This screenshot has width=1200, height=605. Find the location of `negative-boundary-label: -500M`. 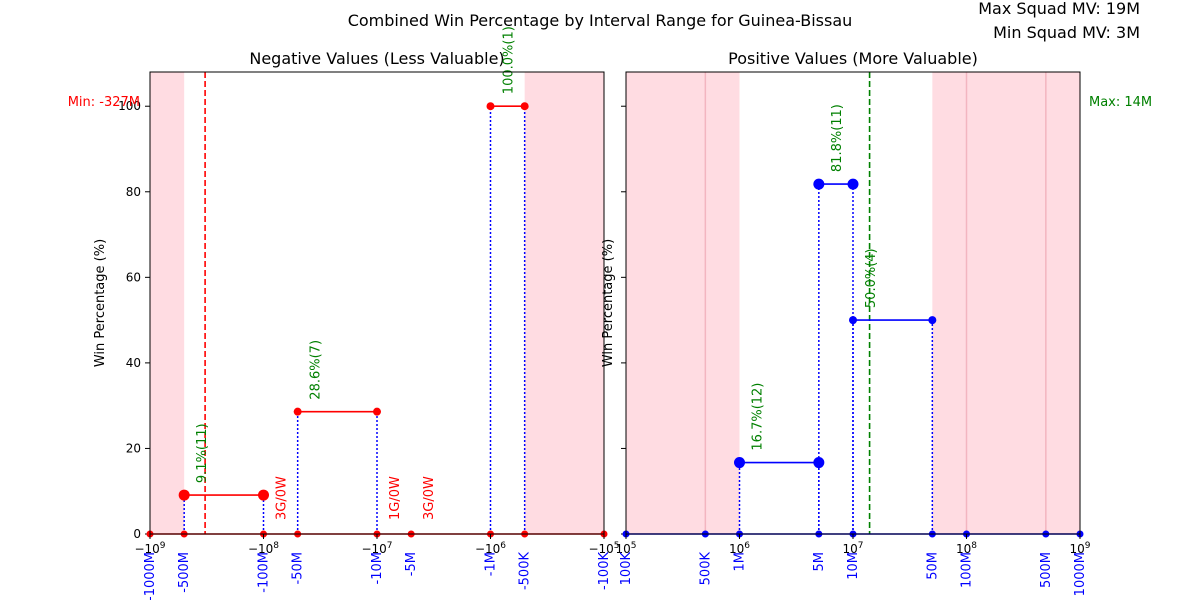

negative-boundary-label: -500M is located at coordinates (184, 572).